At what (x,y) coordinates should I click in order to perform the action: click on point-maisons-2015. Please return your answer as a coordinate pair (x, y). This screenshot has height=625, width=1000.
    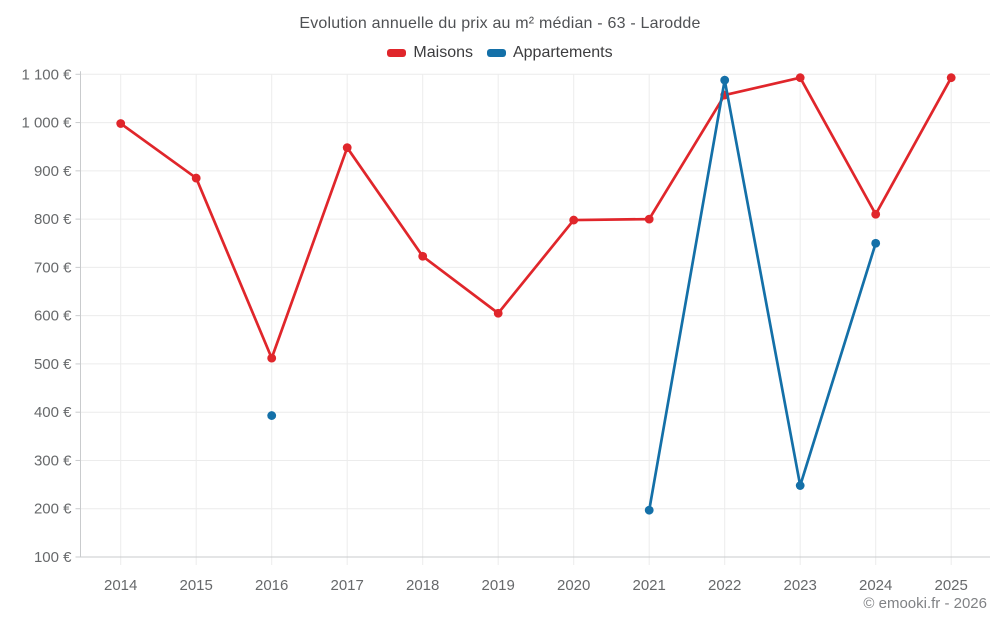
    Looking at the image, I should click on (196, 178).